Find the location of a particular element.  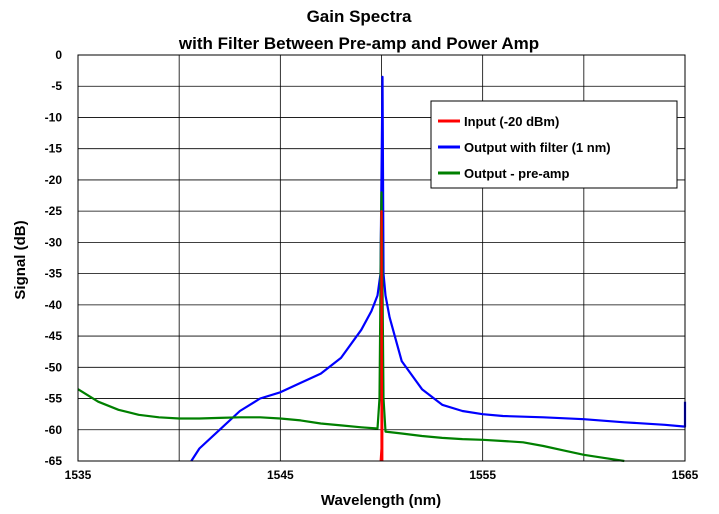

y-tick-label: -55 is located at coordinates (54, 399).